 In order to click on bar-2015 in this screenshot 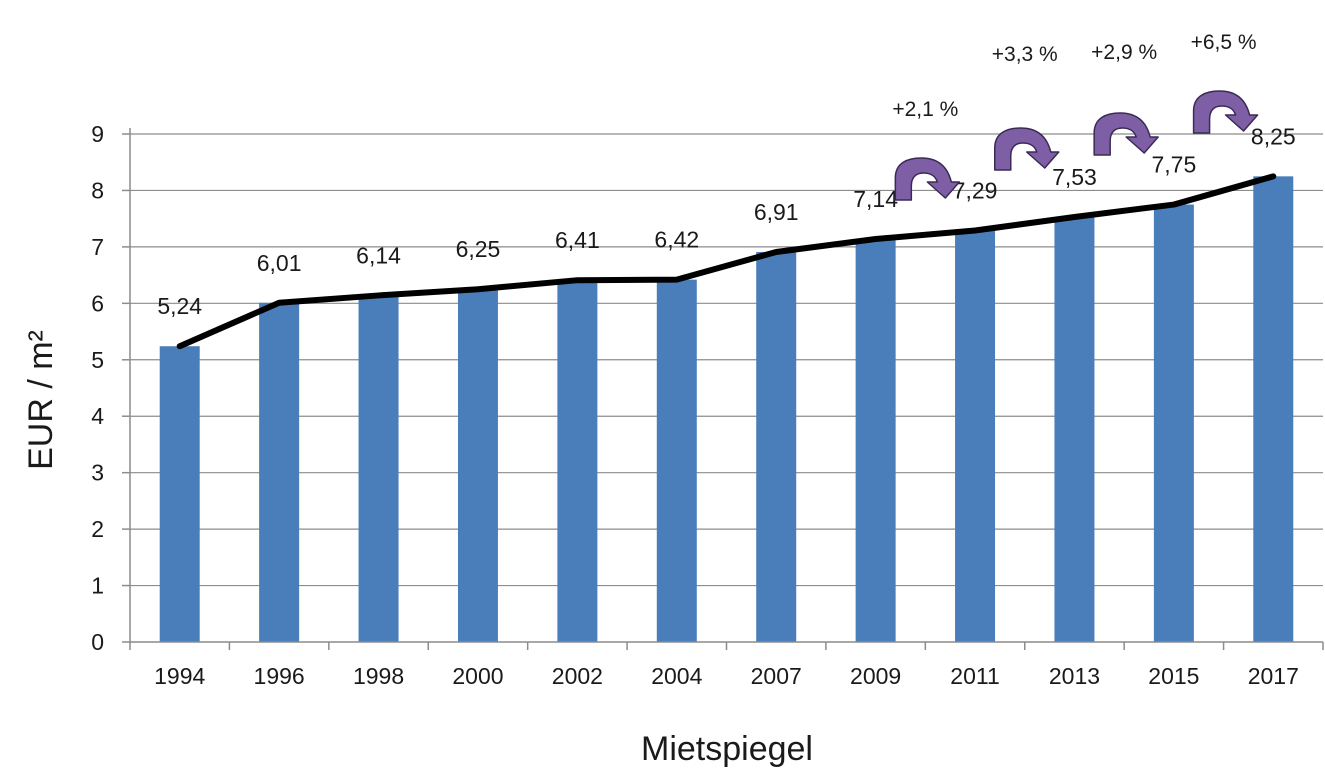, I will do `click(1173, 423)`.